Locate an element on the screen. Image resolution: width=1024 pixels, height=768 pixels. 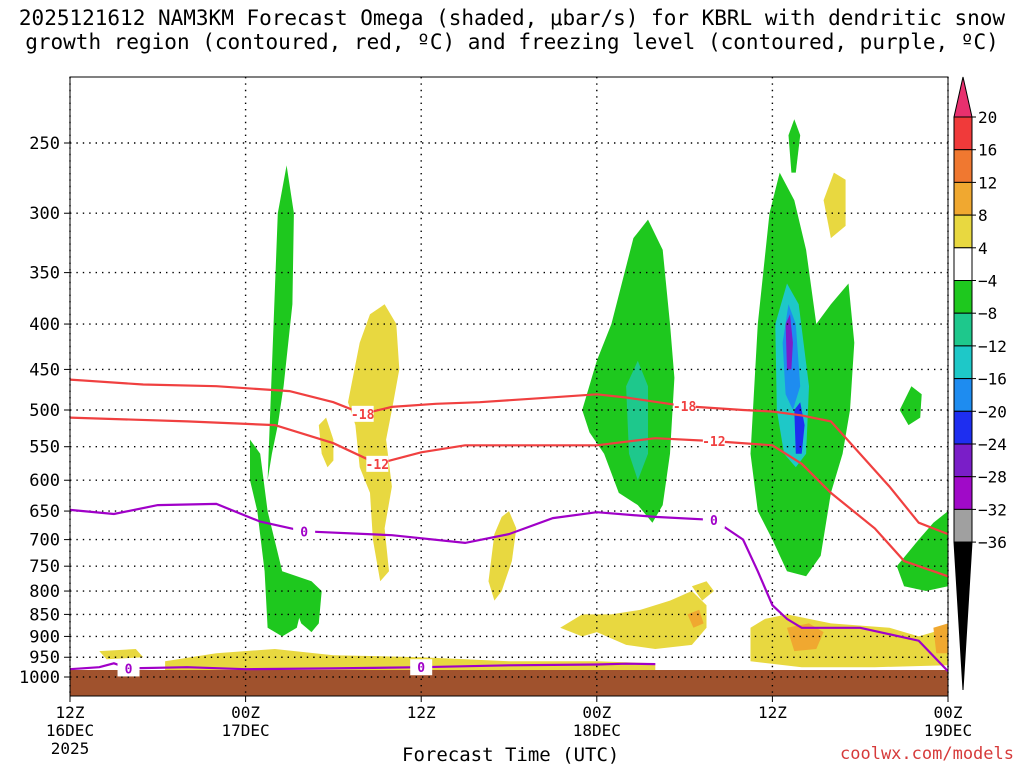
colorbar-label-6: −8 is located at coordinates (987, 313).